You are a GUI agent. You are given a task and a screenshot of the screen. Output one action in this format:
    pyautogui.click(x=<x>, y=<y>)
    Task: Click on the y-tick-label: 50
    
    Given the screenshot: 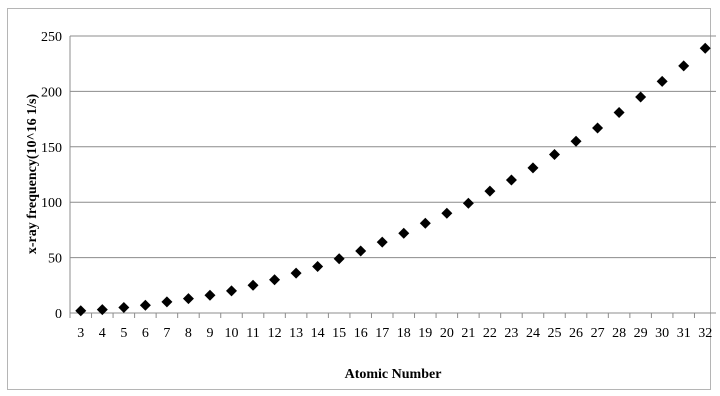 What is the action you would take?
    pyautogui.click(x=55, y=259)
    